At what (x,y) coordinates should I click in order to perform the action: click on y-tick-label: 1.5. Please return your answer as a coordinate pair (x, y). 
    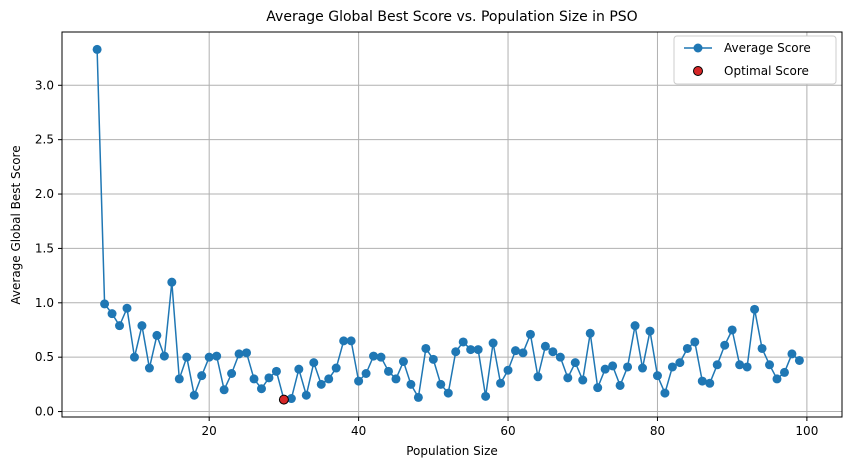
    Looking at the image, I should click on (44, 248).